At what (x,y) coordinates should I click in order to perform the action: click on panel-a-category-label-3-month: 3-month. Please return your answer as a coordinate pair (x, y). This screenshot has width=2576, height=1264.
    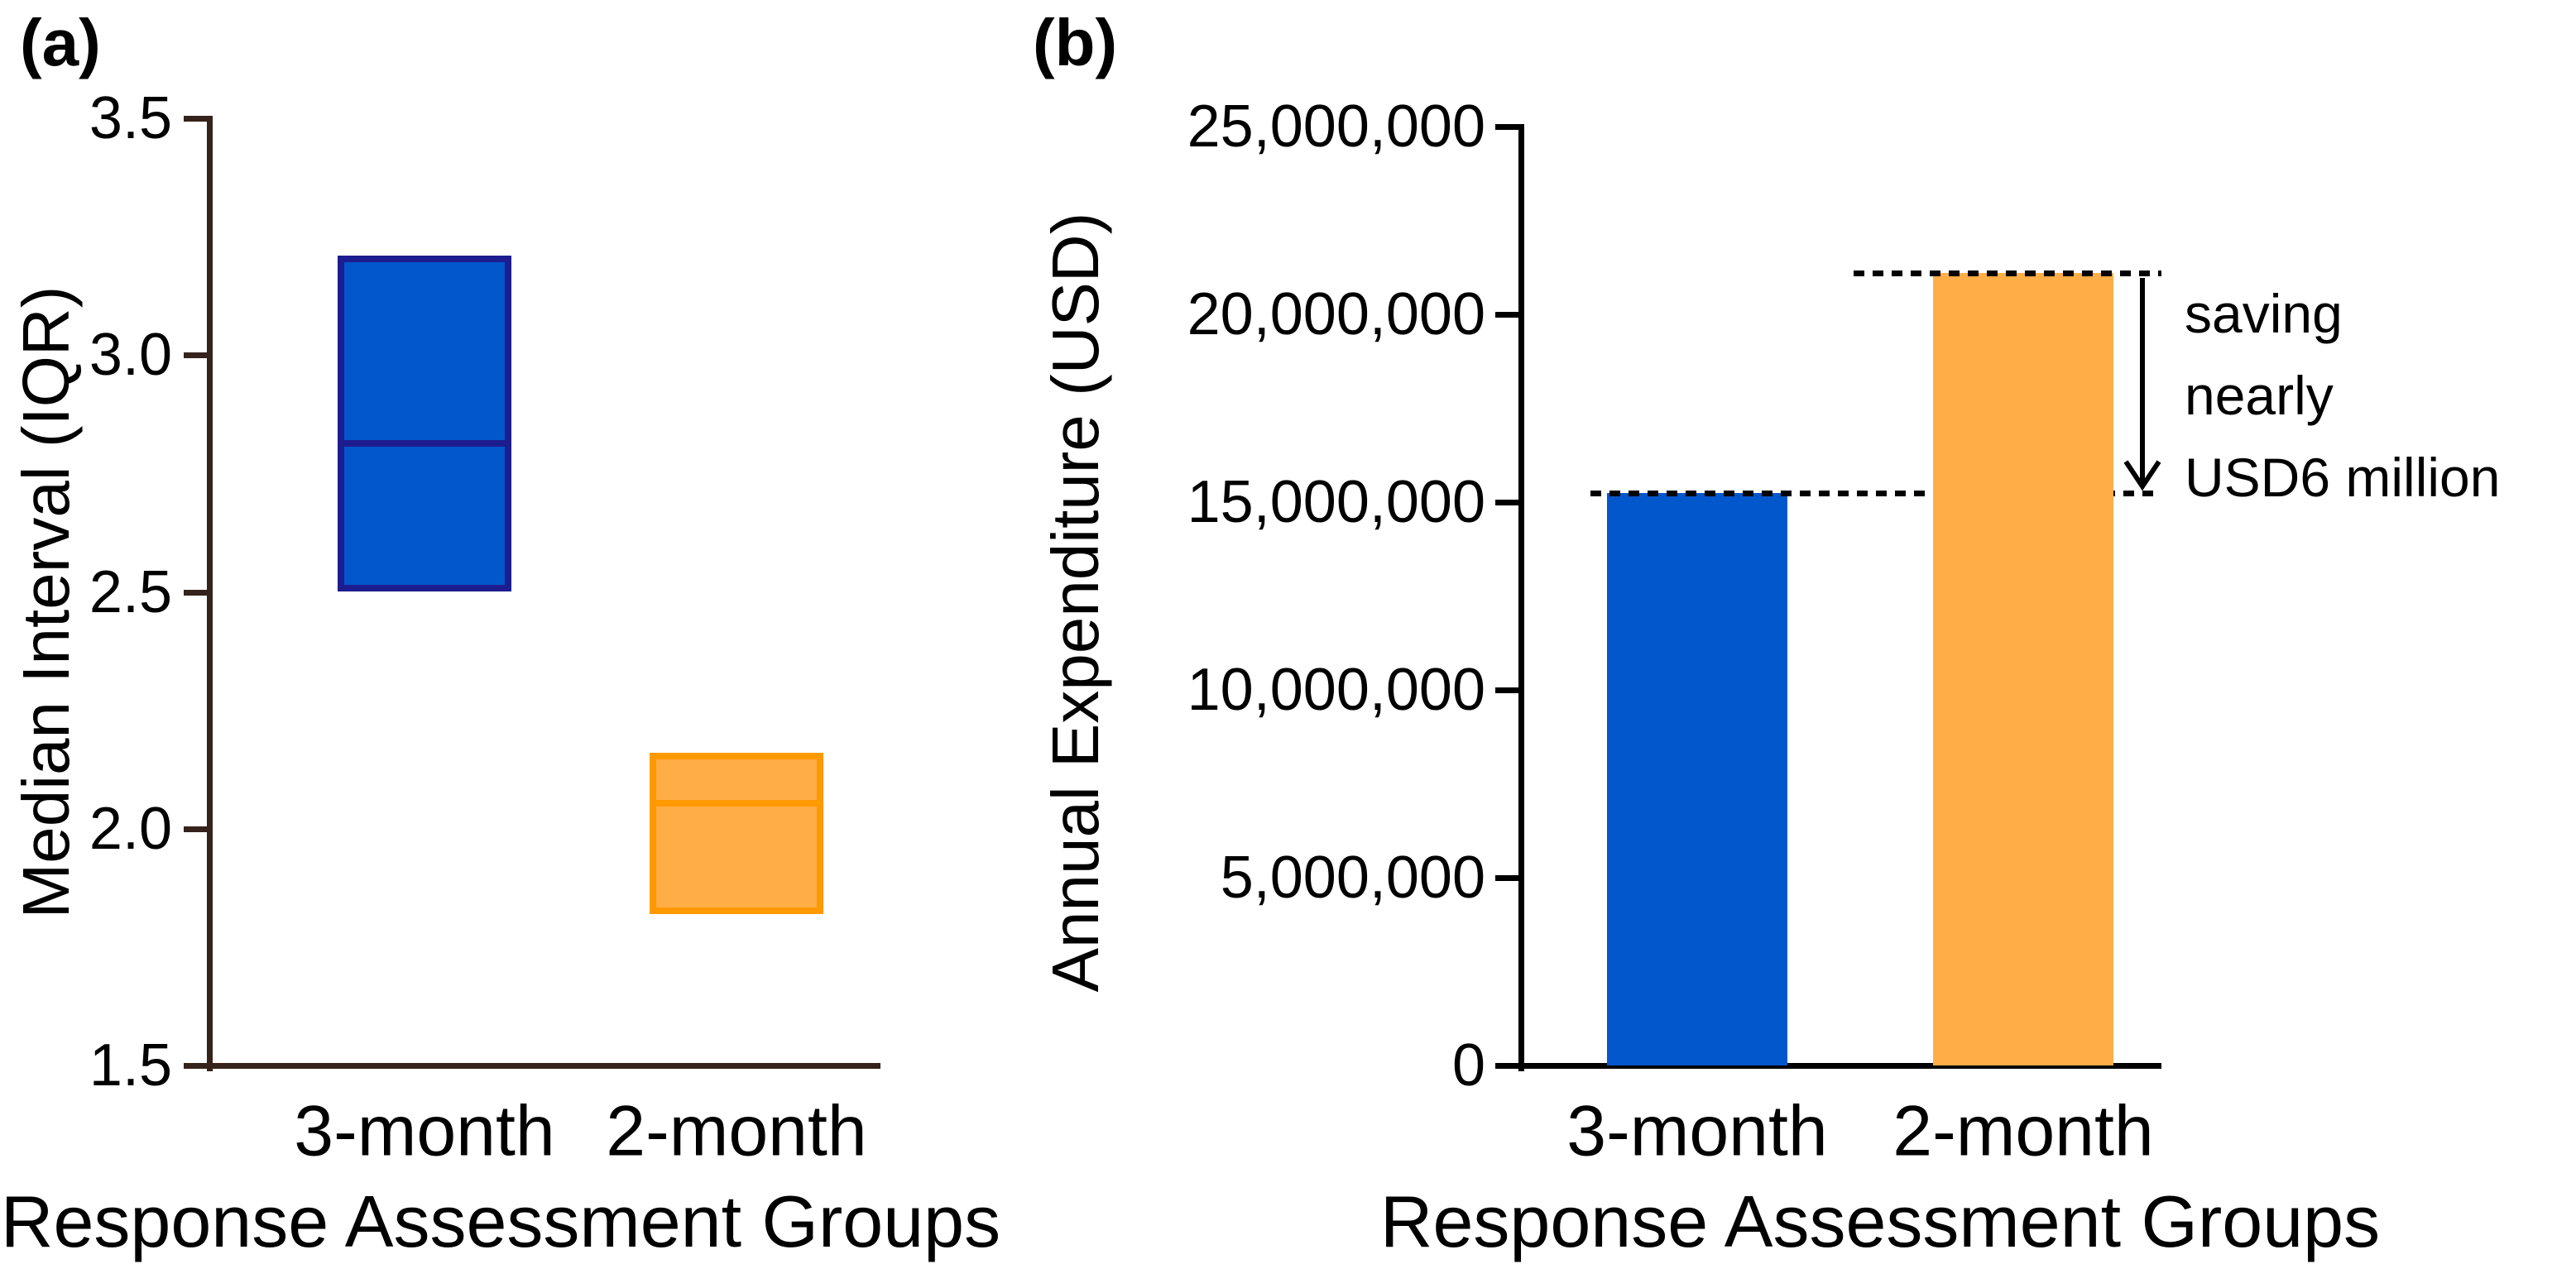
    Looking at the image, I should click on (425, 1131).